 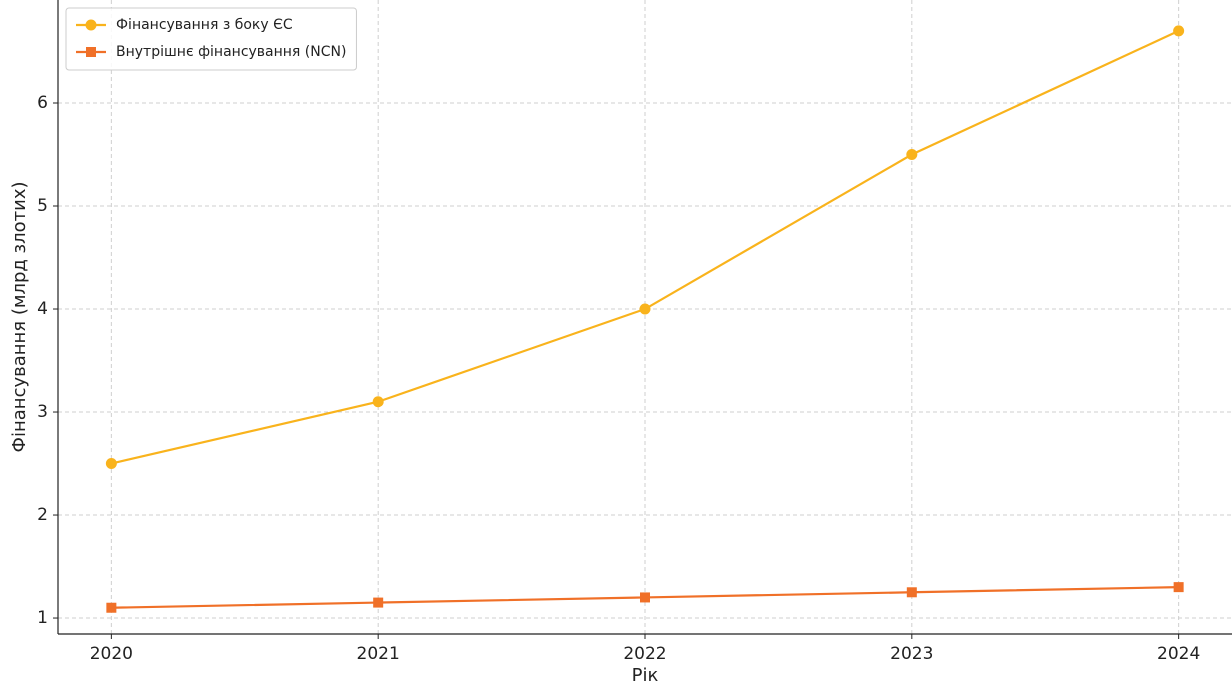 What do you see at coordinates (111, 654) in the screenshot?
I see `x-tick-label: 2020` at bounding box center [111, 654].